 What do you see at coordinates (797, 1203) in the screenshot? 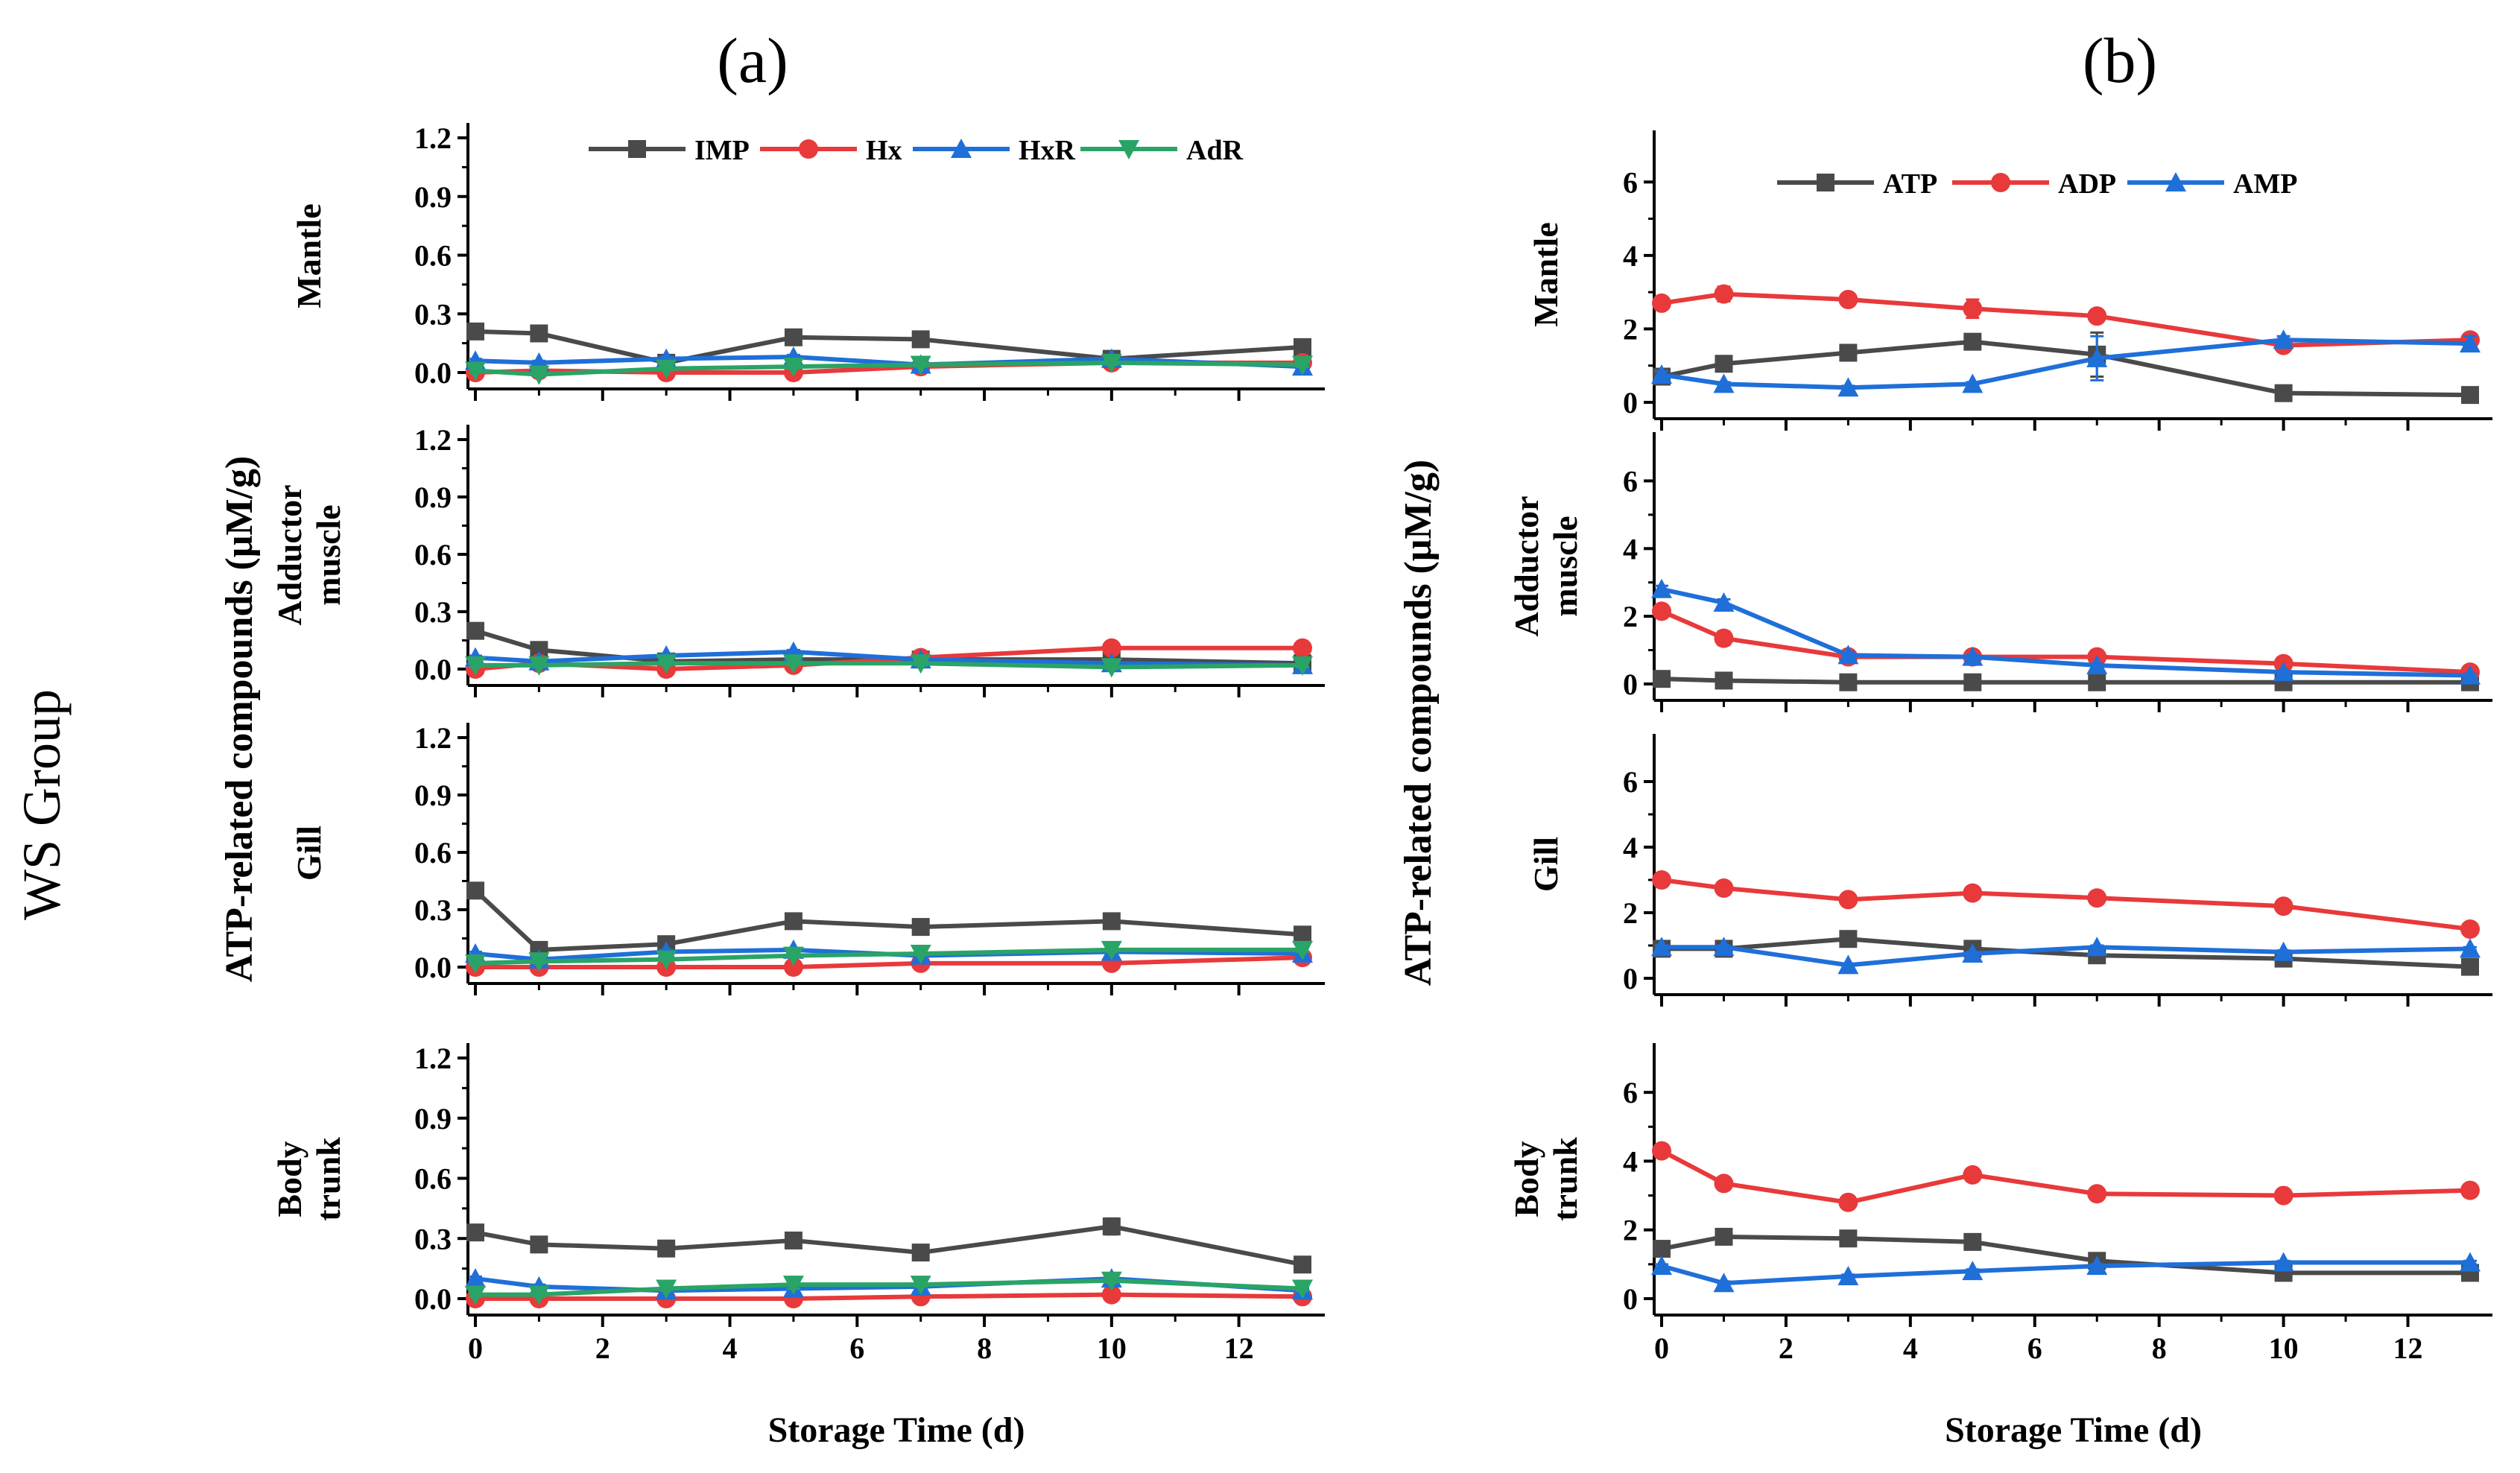
I see `subplot-body-trunk: 0.0 0.3 0.6 0.9 1.2 0 2 4 6 8 10 12 Body trunk` at bounding box center [797, 1203].